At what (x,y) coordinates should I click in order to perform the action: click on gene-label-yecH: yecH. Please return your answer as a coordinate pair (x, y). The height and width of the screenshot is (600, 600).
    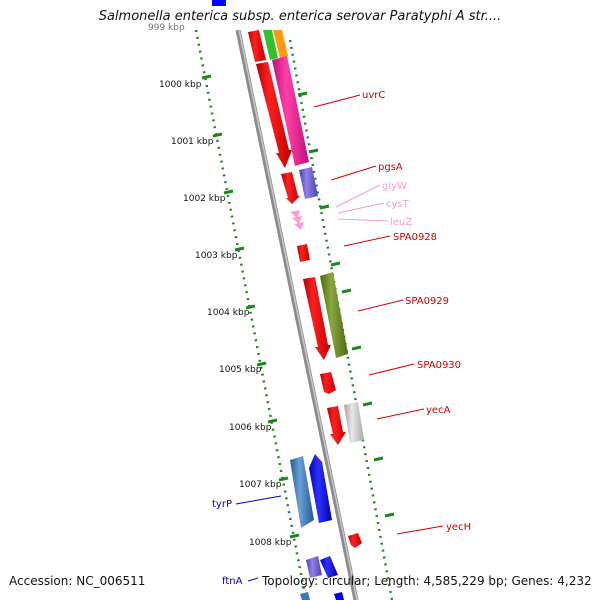
    Looking at the image, I should click on (458, 527).